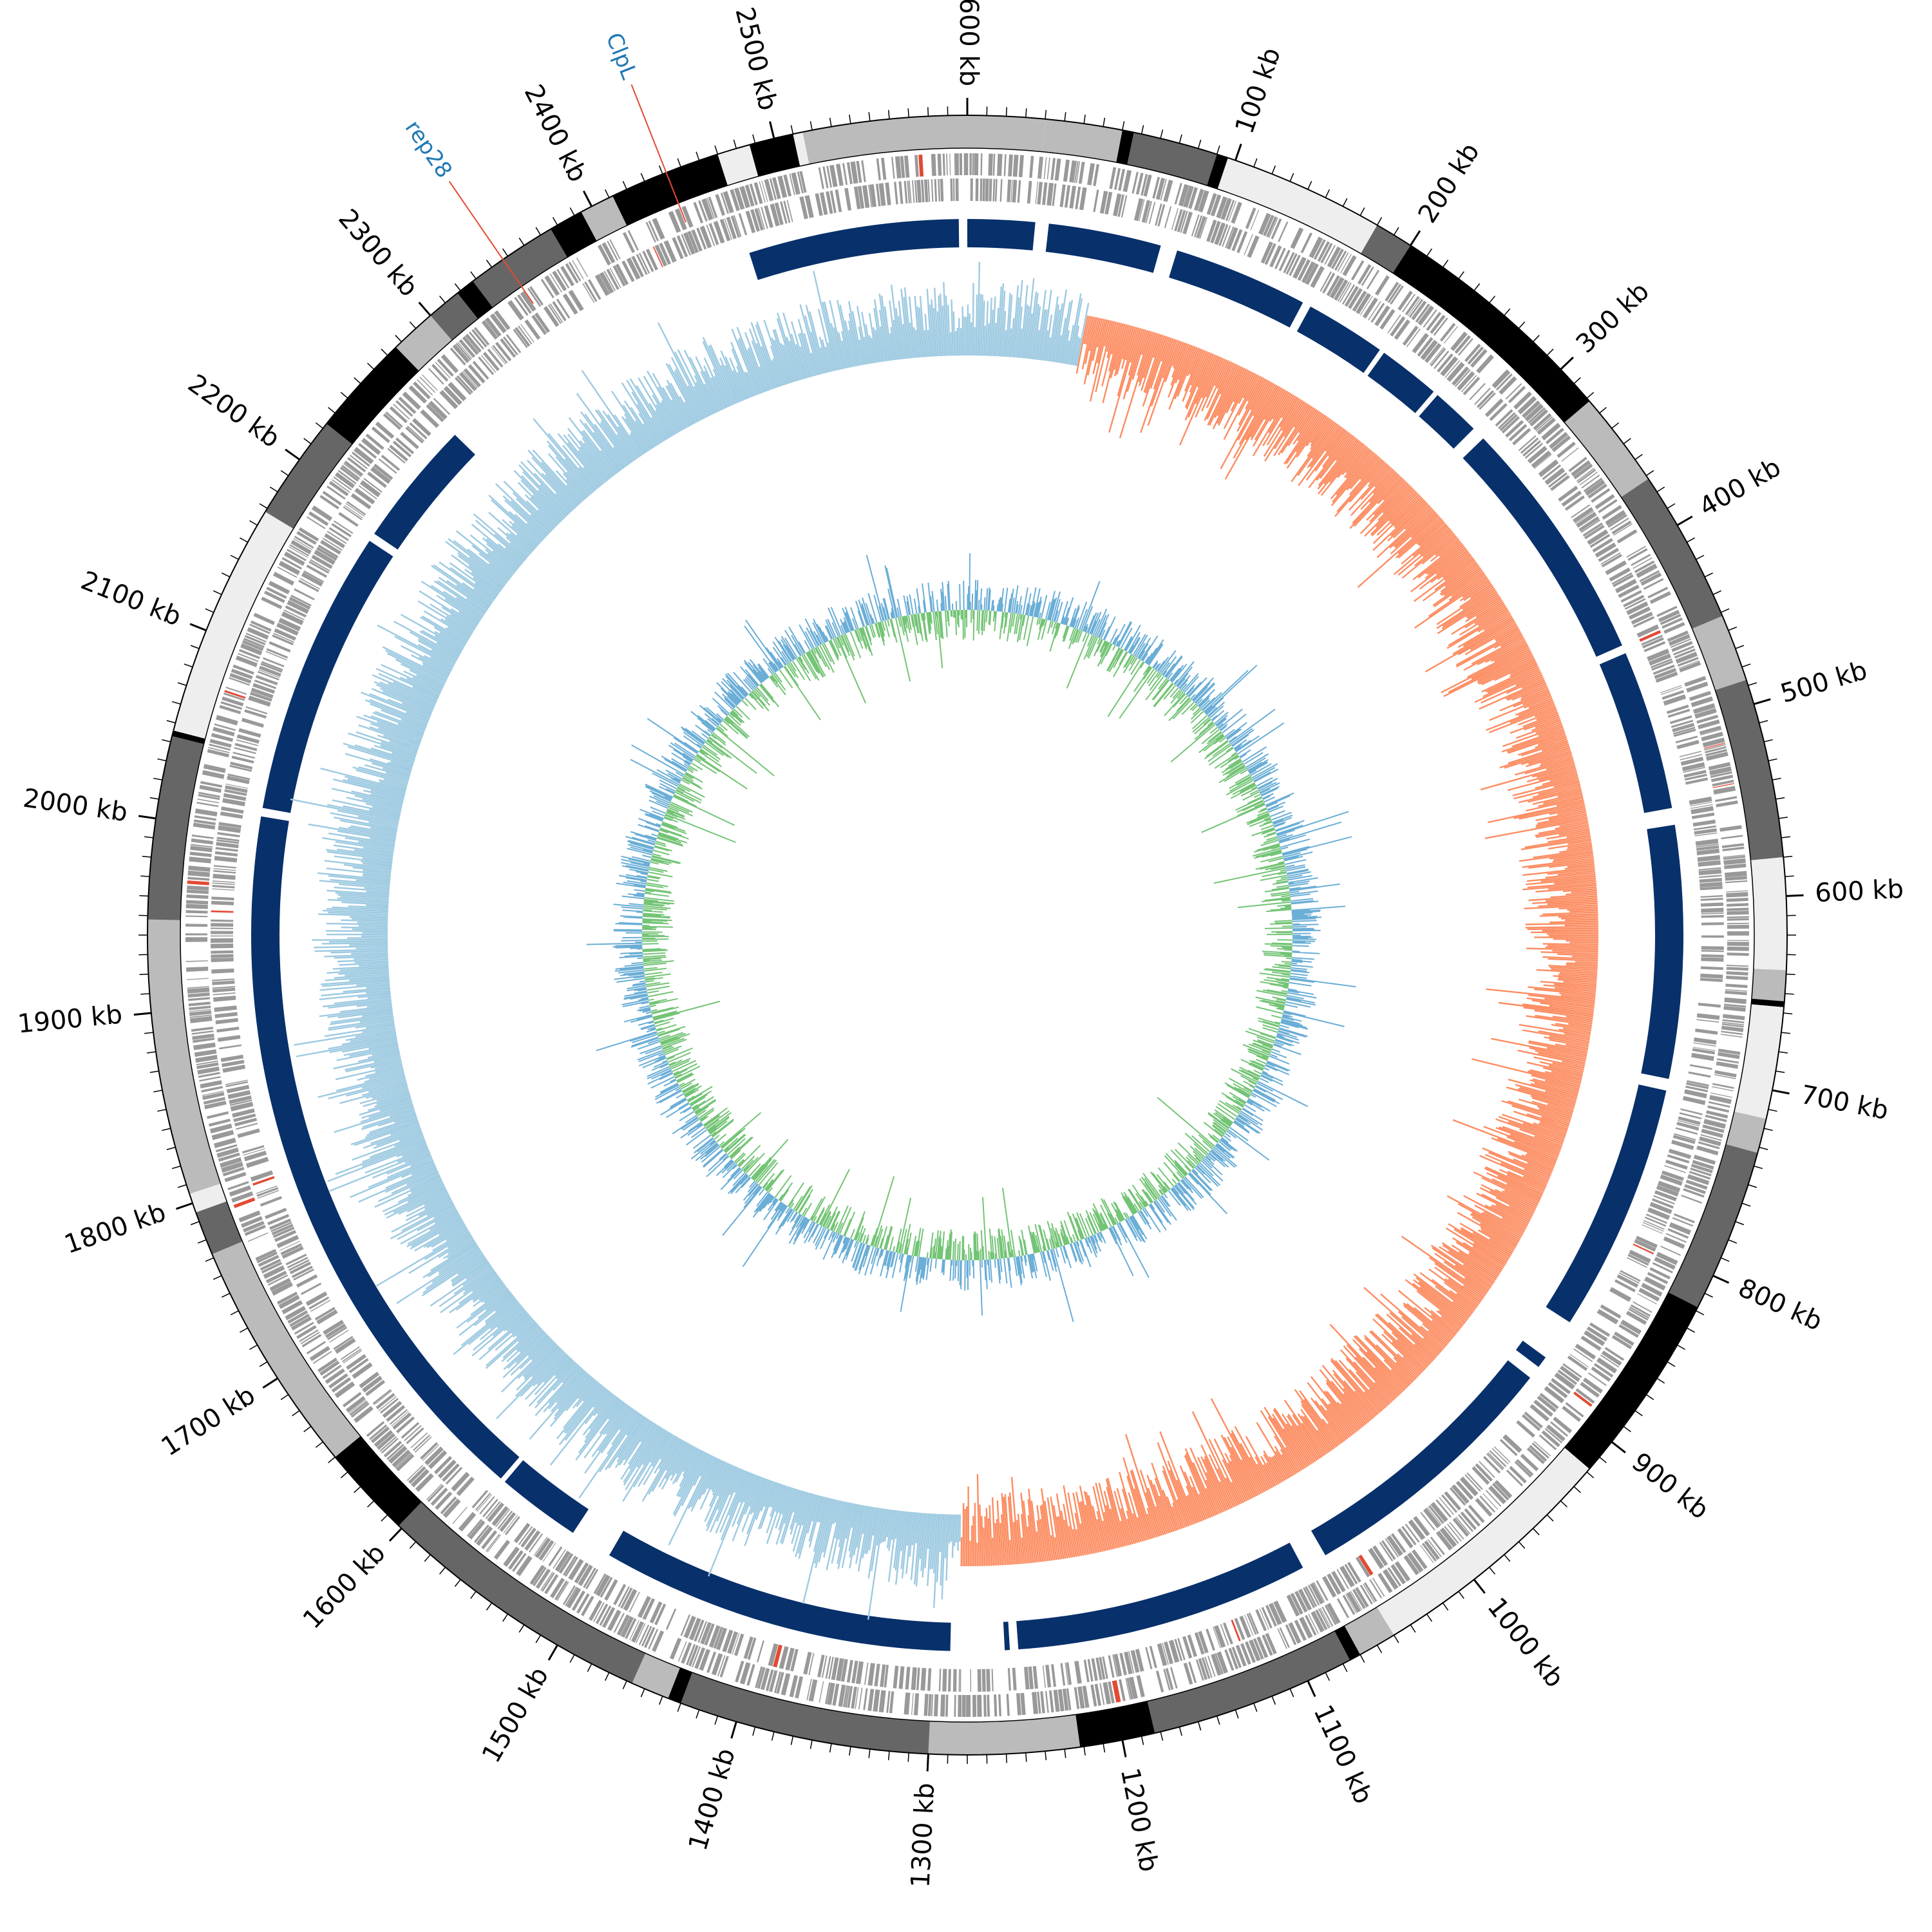 The width and height of the screenshot is (1932, 1932). Describe the element at coordinates (802, 148) in the screenshot. I see `contig-block` at that location.